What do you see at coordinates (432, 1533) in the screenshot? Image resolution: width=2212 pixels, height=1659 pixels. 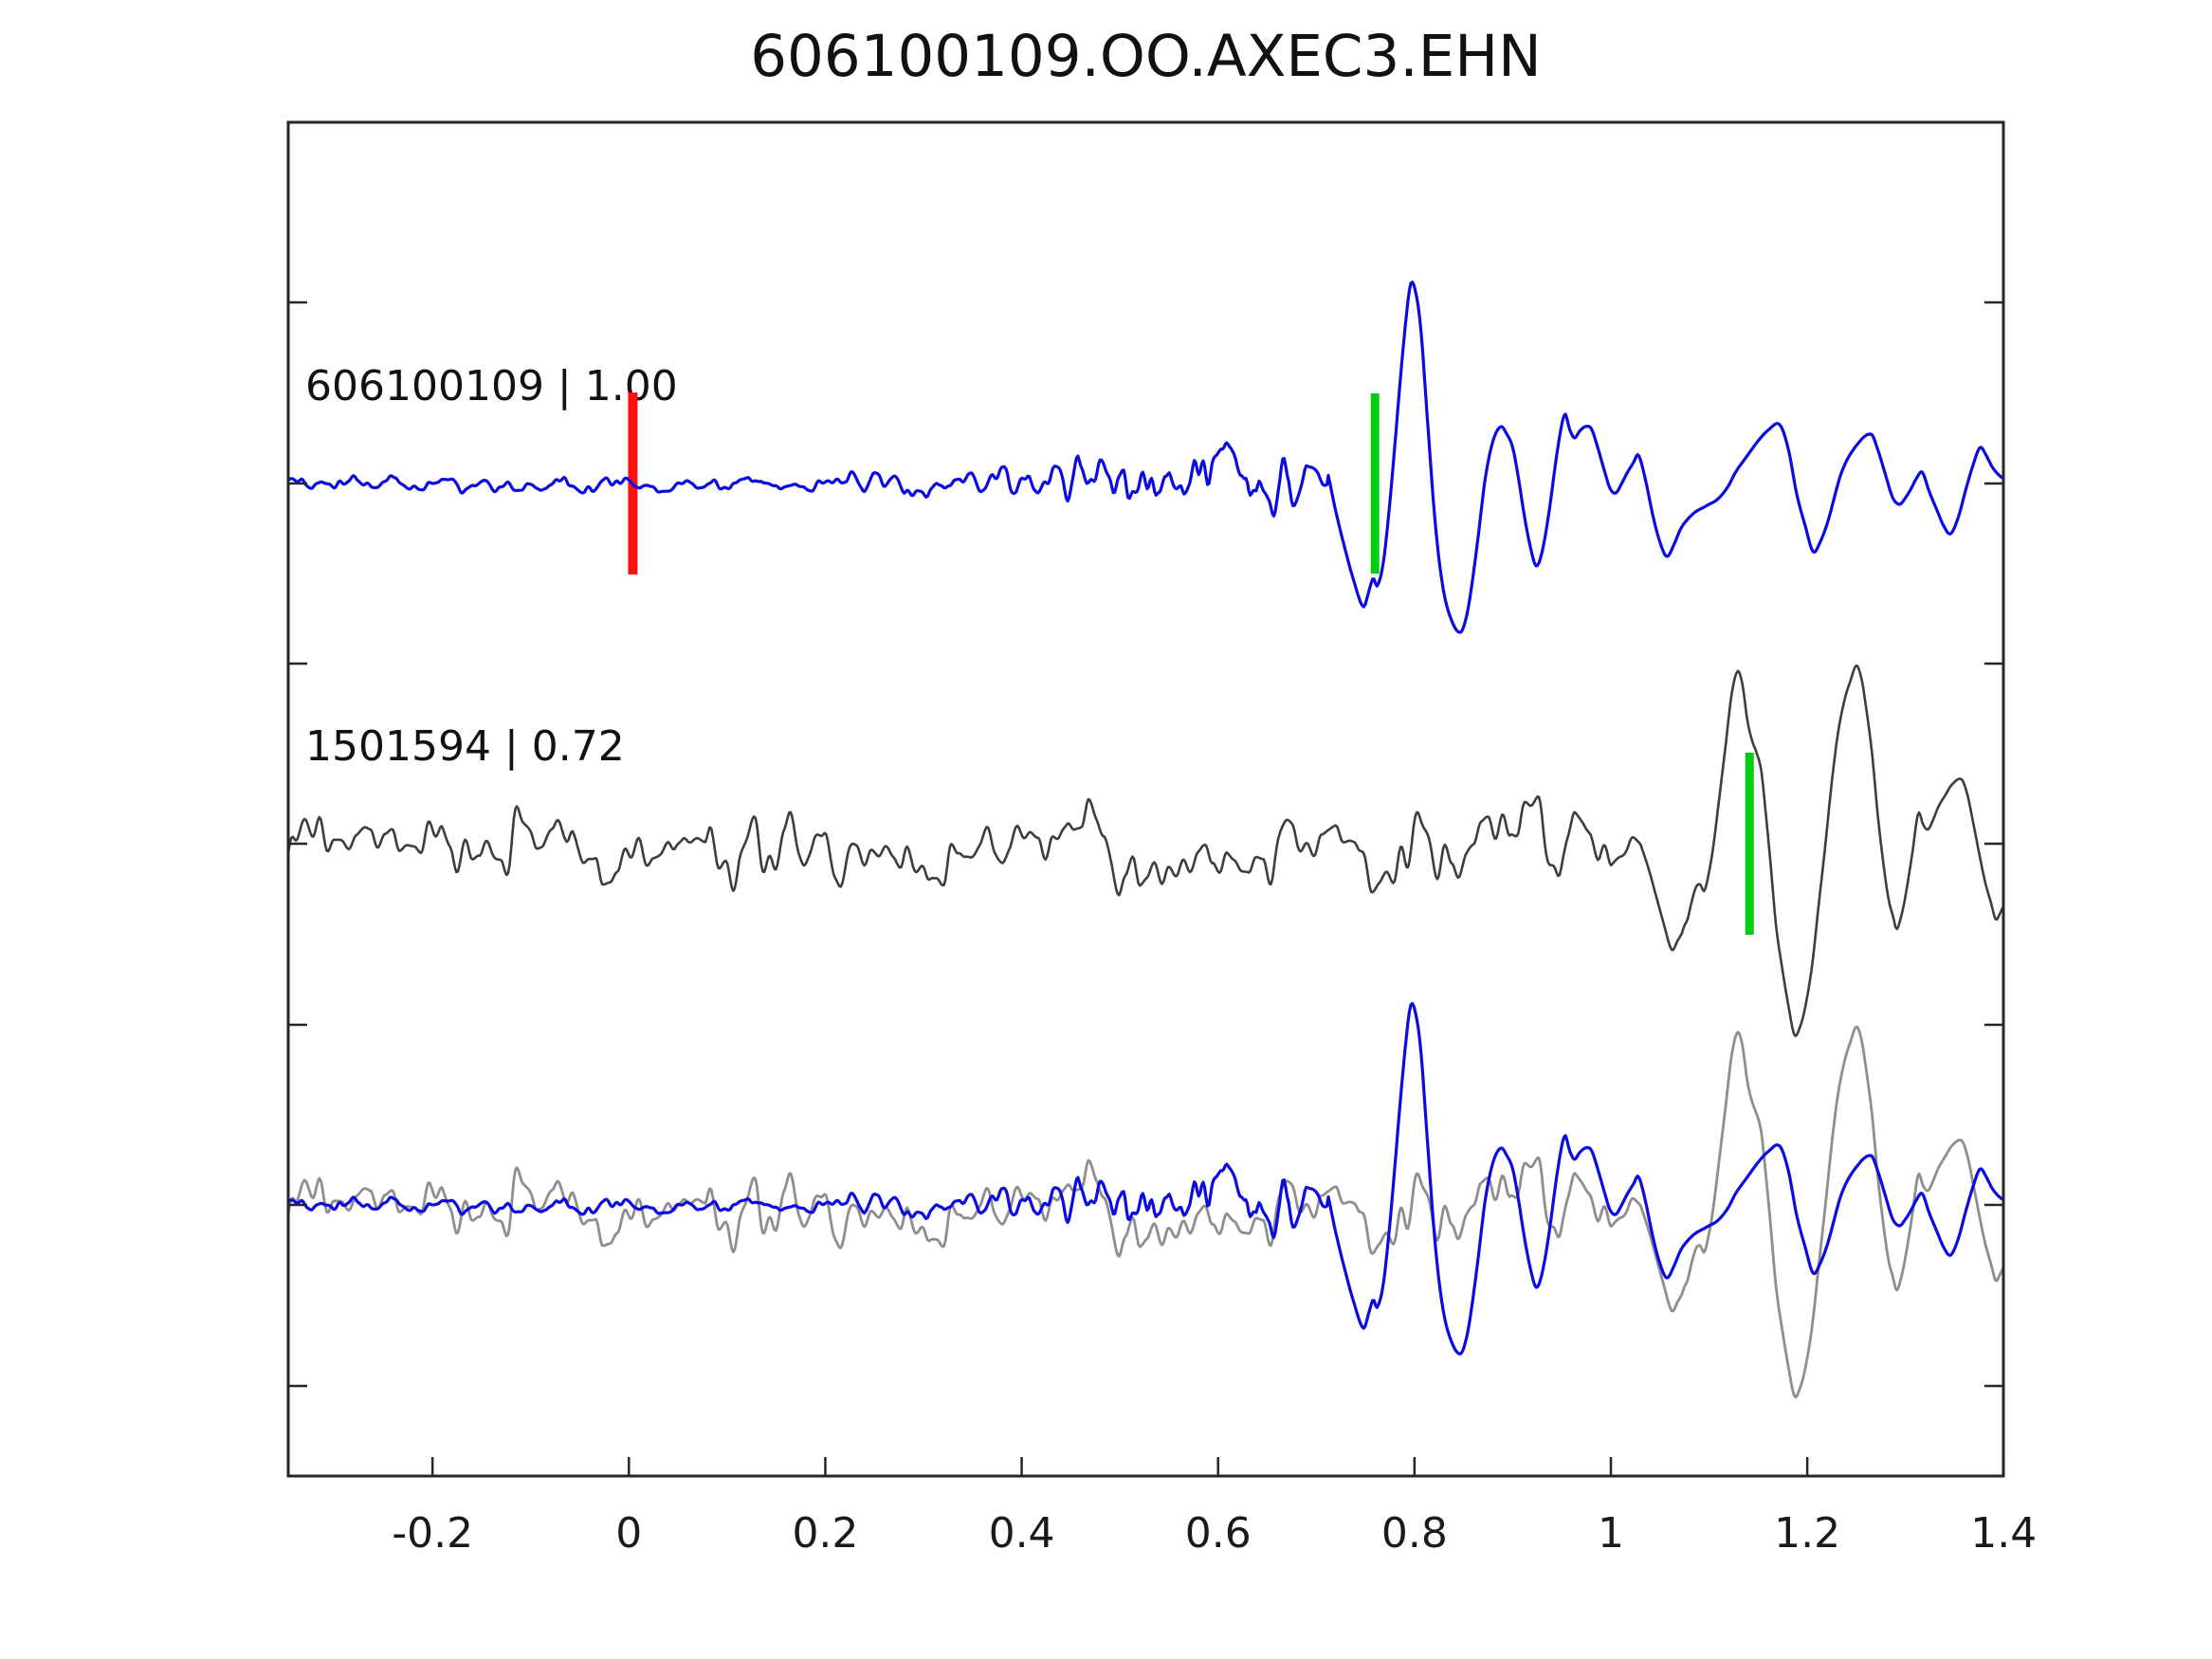 I see `x-tick-label: -0.2` at bounding box center [432, 1533].